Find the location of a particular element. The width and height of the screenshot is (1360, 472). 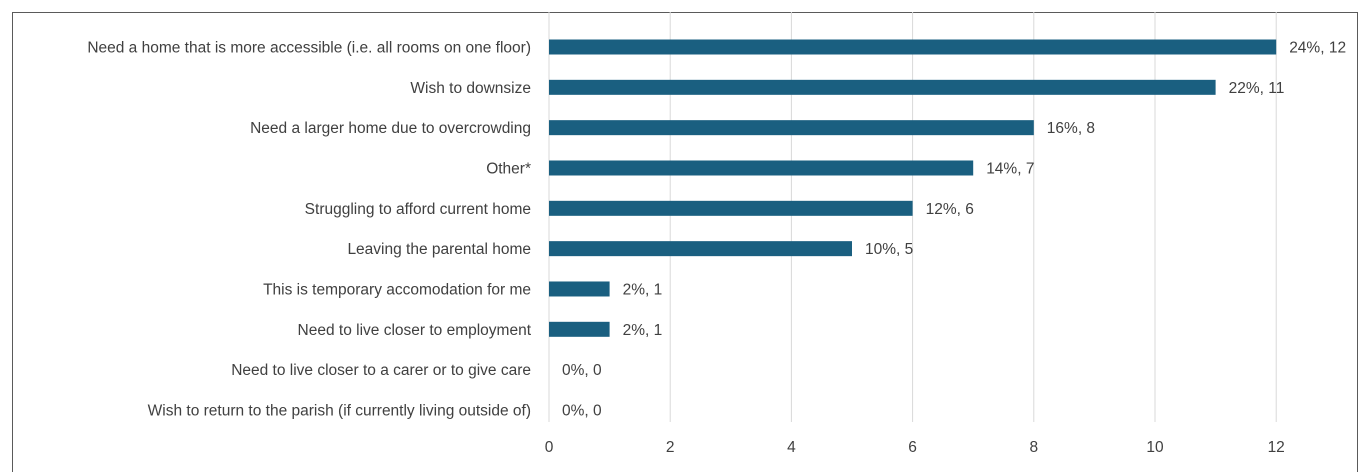

data-label: 10%, 5 is located at coordinates (889, 249).